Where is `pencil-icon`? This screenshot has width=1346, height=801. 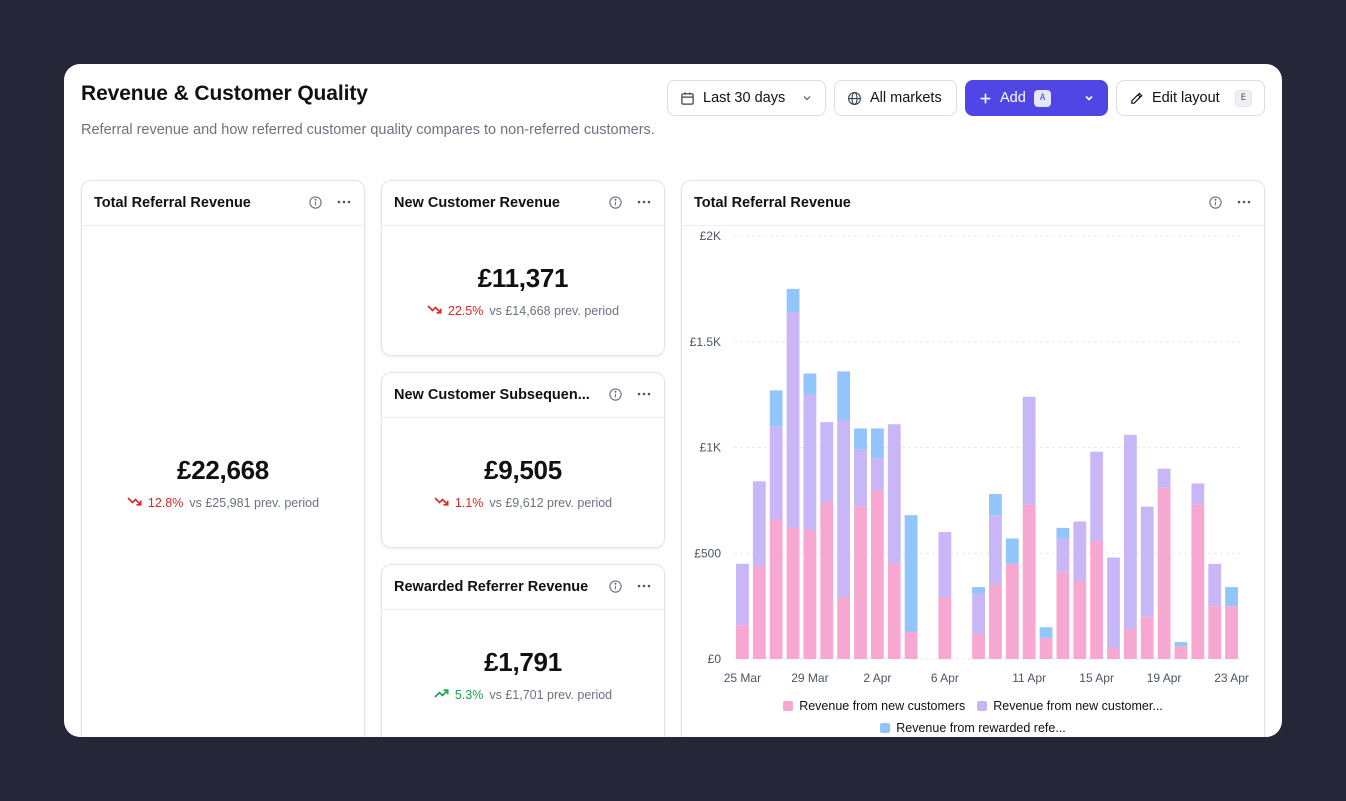
pencil-icon is located at coordinates (1136, 98).